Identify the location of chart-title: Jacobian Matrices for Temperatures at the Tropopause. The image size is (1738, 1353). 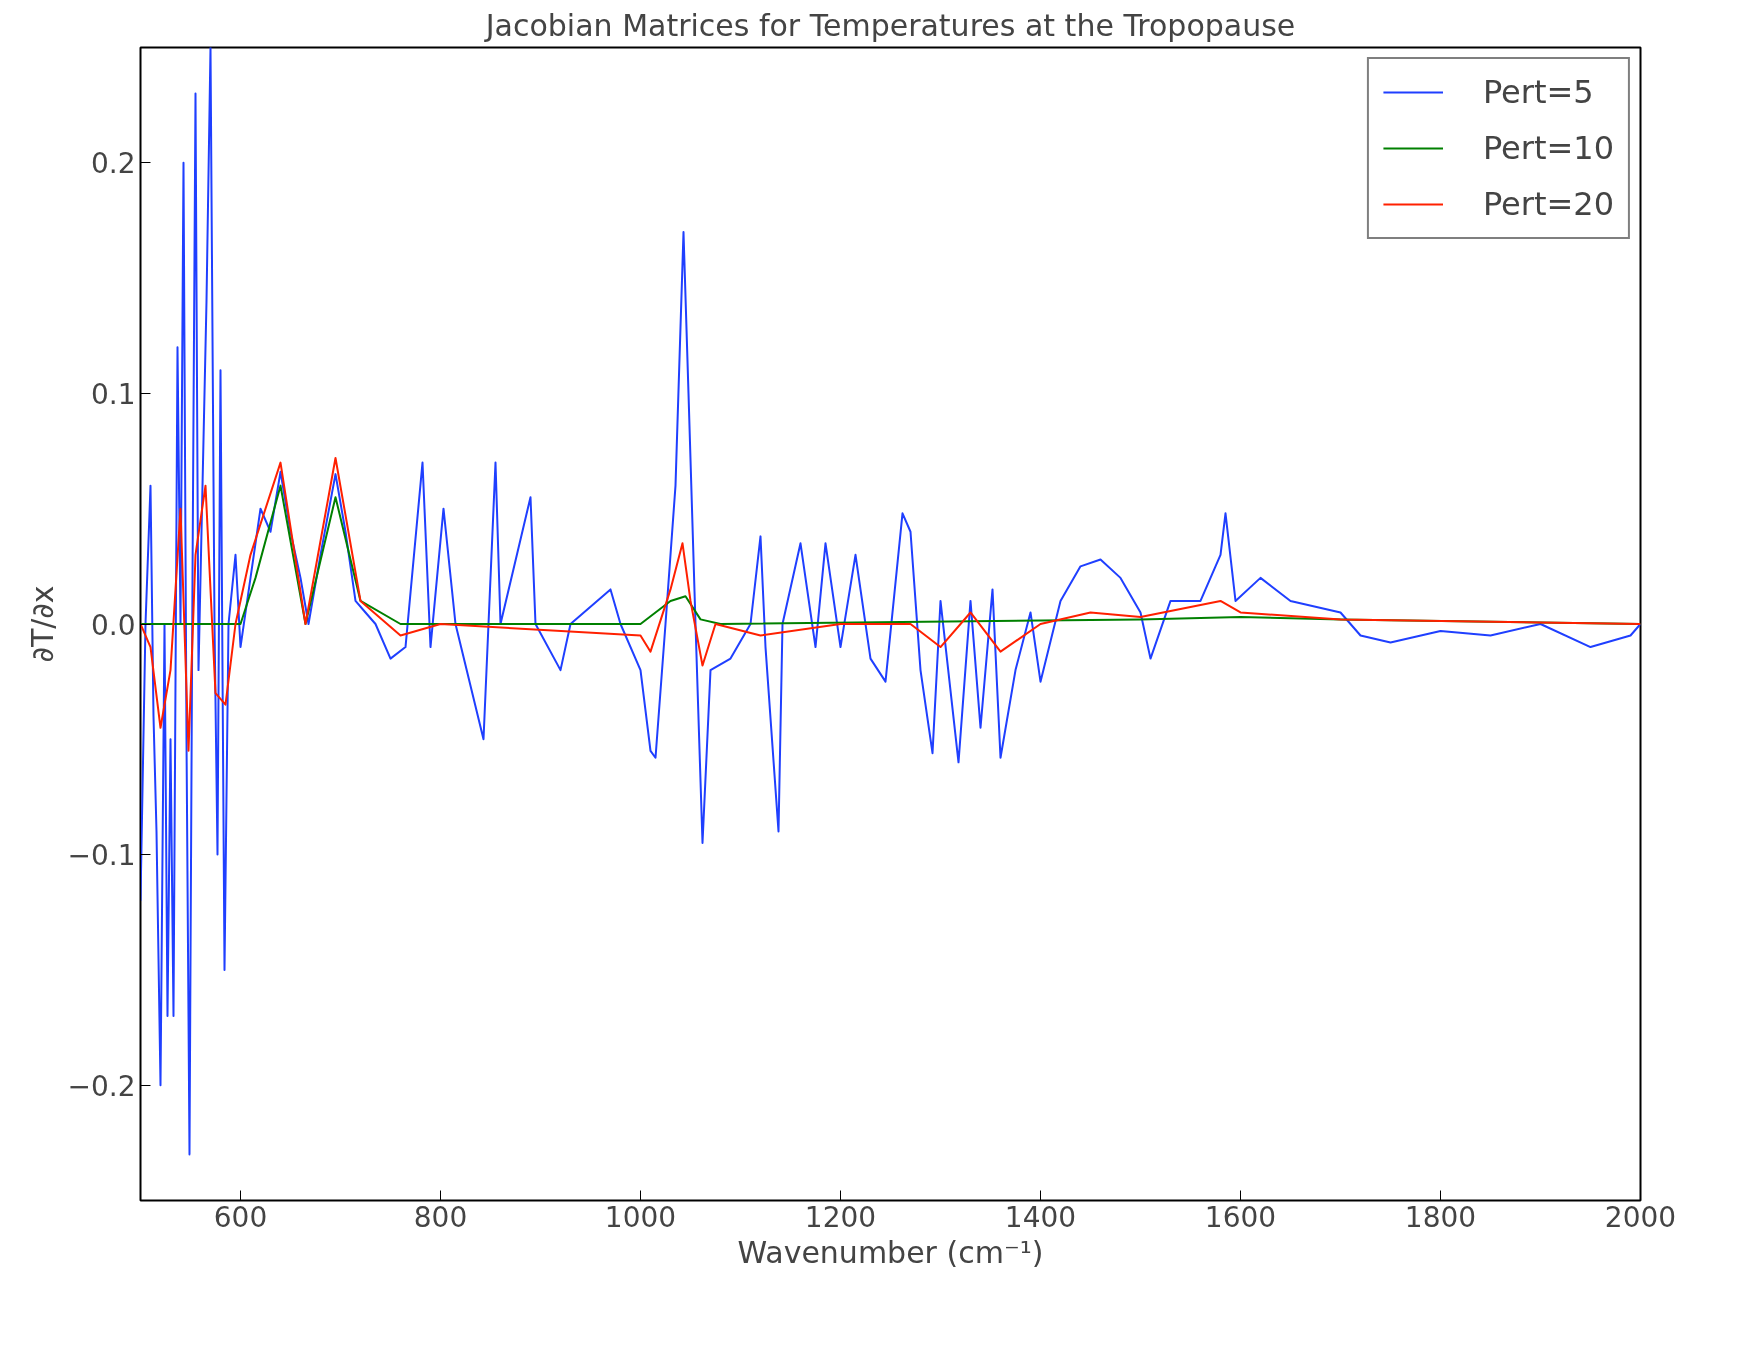
(889, 25).